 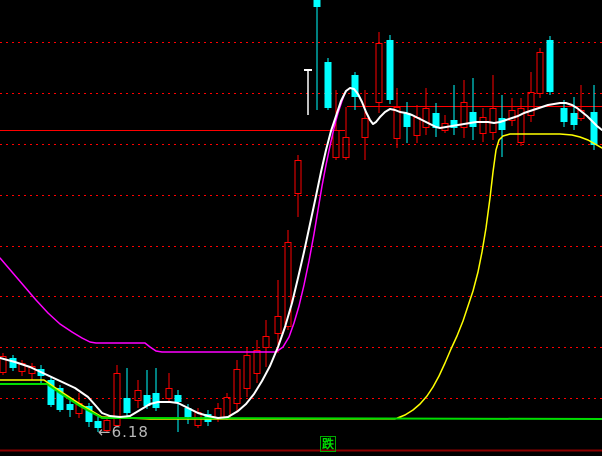 I want to click on green-support-line, so click(x=301, y=401).